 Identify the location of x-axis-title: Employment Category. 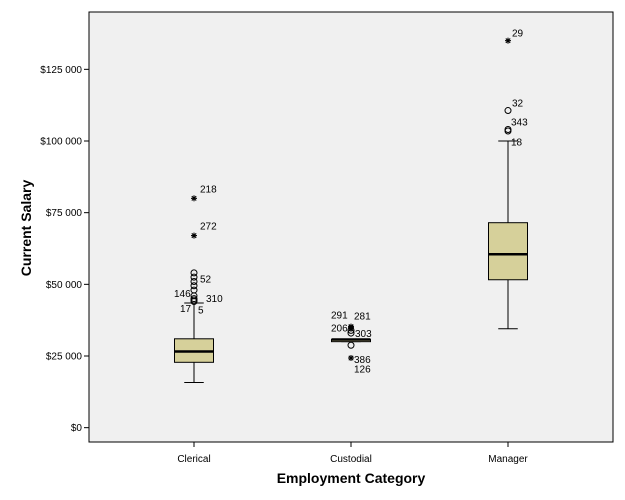
(351, 478).